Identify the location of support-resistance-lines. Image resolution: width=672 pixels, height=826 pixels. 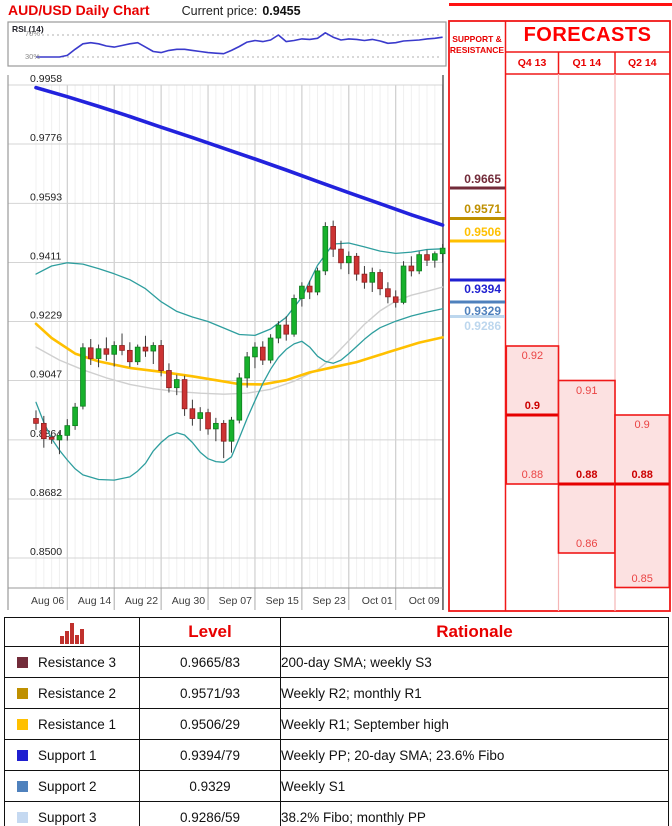
(477, 252).